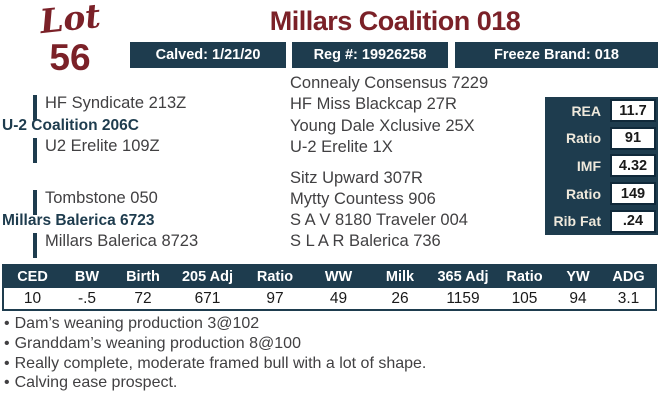  I want to click on table-column: Ratio 97, so click(275, 287).